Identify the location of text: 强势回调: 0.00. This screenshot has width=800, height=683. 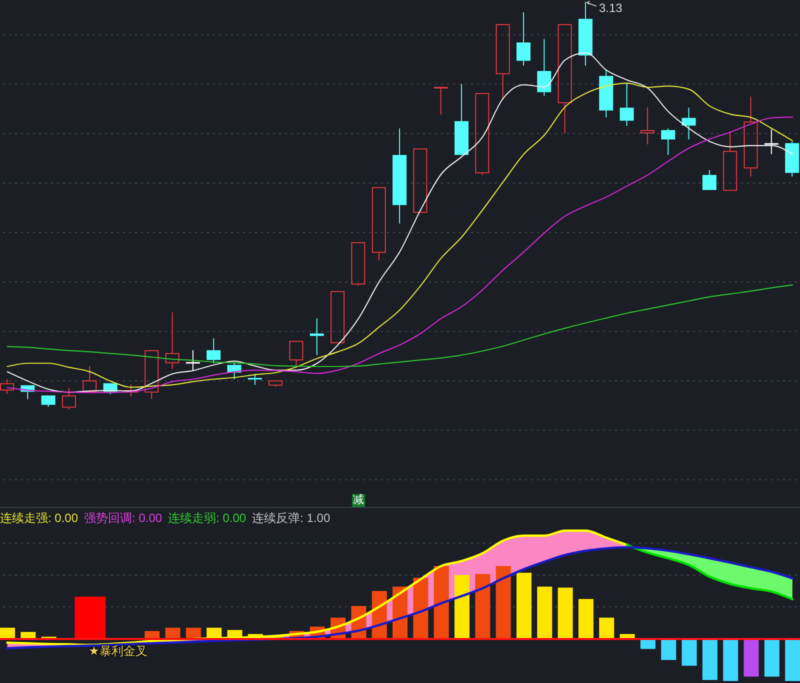
(123, 518).